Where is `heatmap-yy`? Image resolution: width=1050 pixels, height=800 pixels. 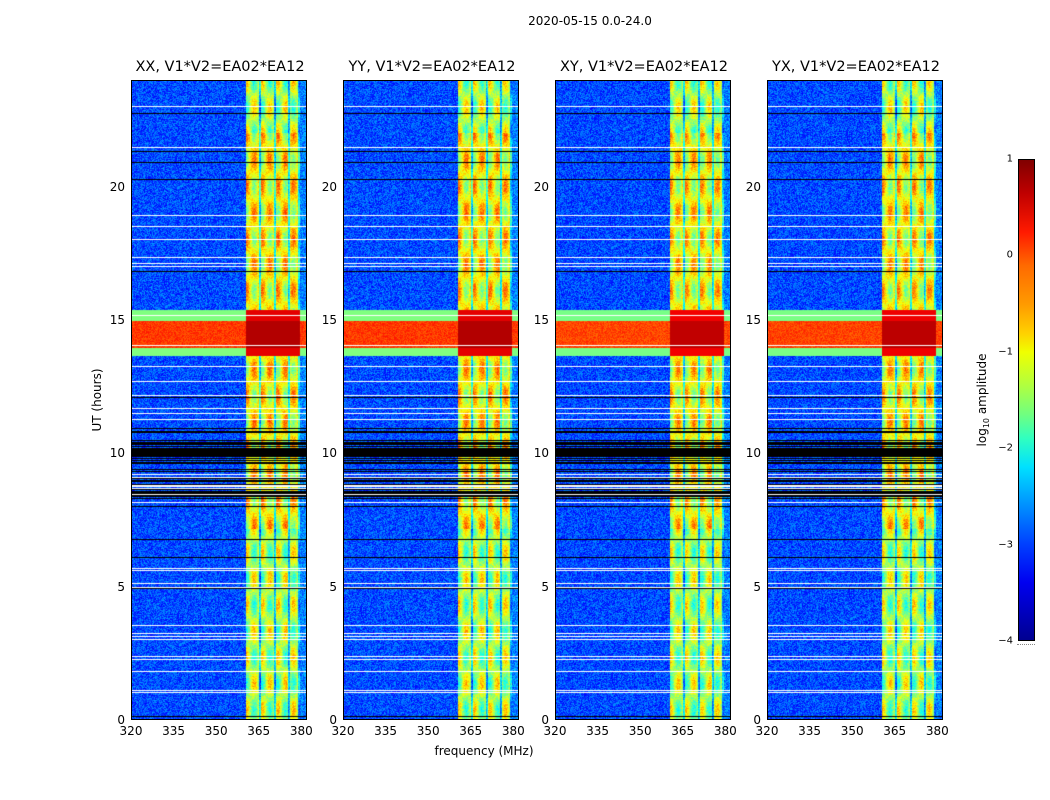
heatmap-yy is located at coordinates (431, 400).